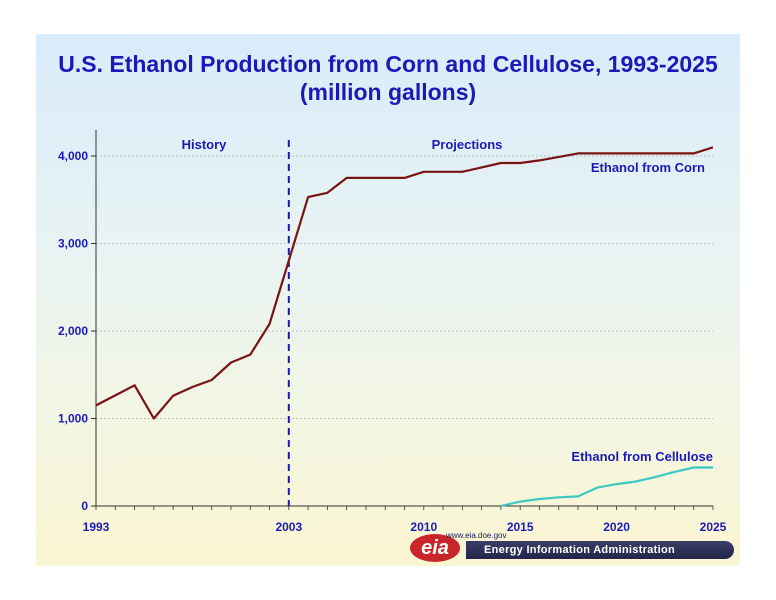  I want to click on x-tick-label: 2020, so click(616, 527).